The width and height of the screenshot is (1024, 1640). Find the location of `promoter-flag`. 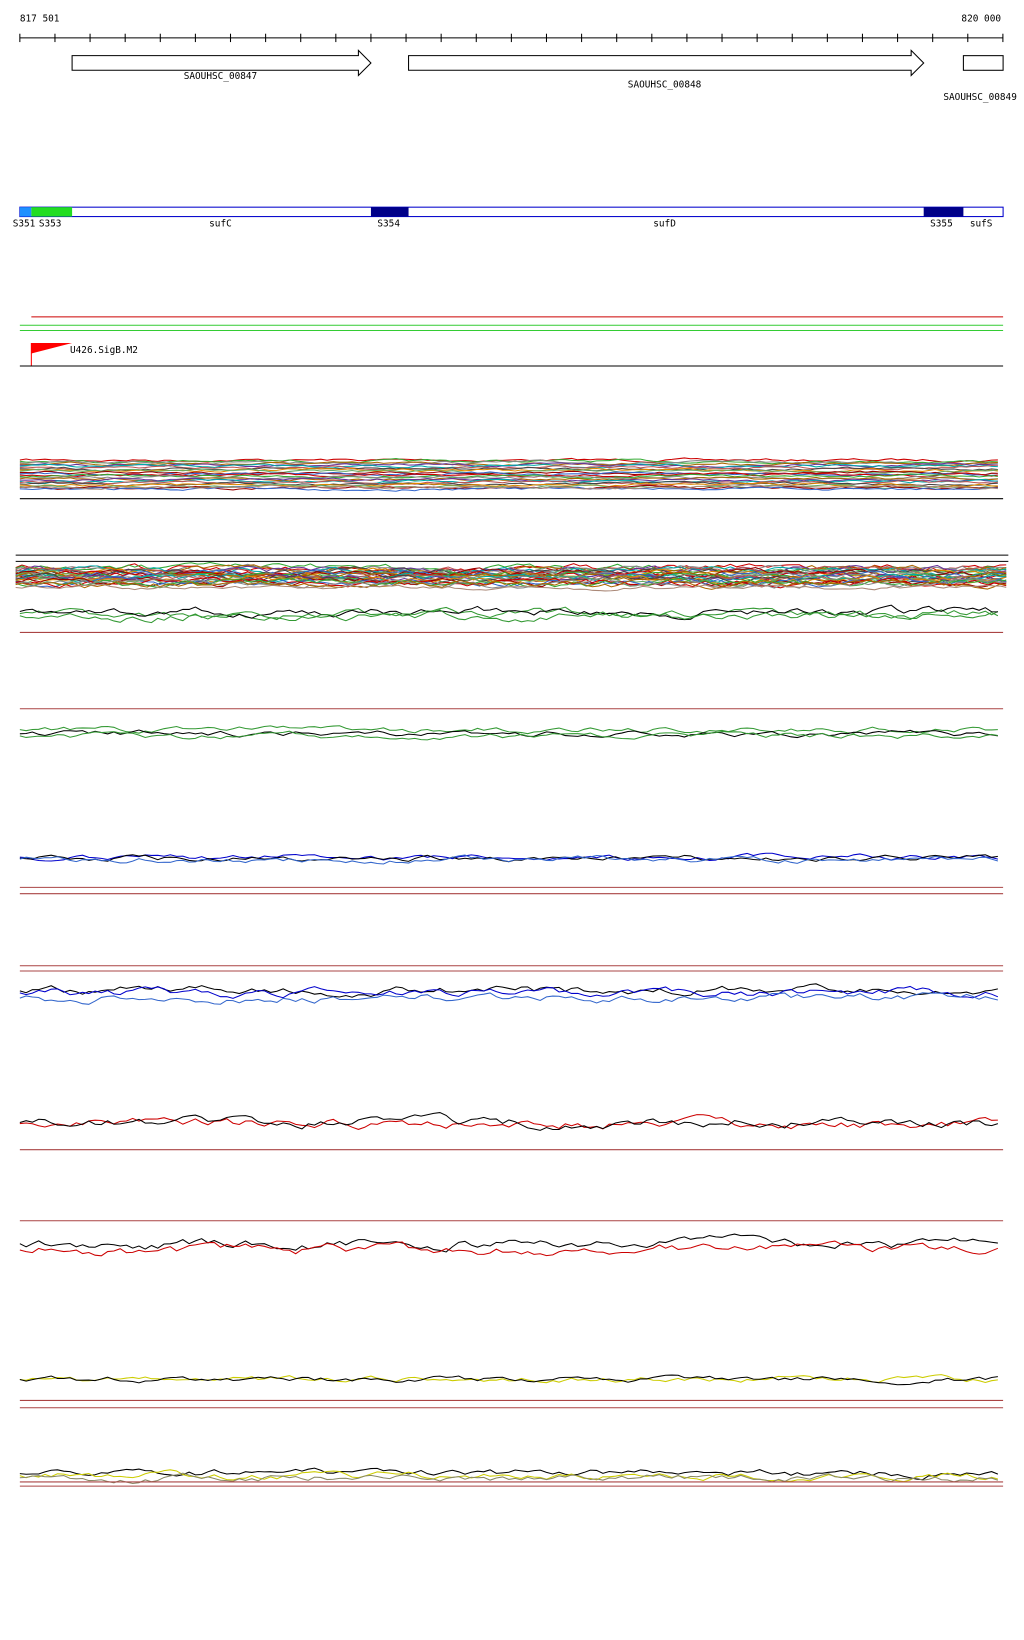

promoter-flag is located at coordinates (52, 348).